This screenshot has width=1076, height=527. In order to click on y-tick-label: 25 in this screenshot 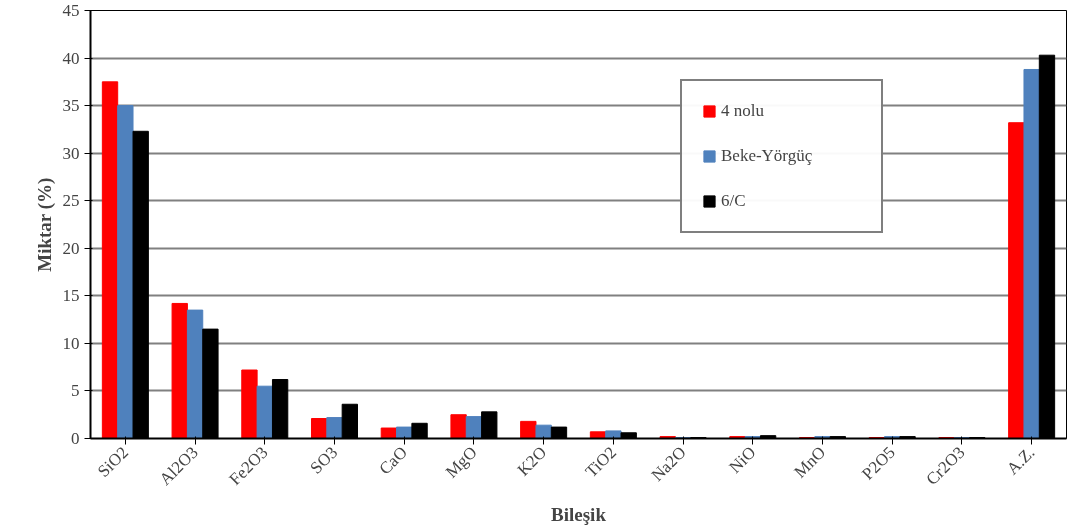, I will do `click(71, 201)`.